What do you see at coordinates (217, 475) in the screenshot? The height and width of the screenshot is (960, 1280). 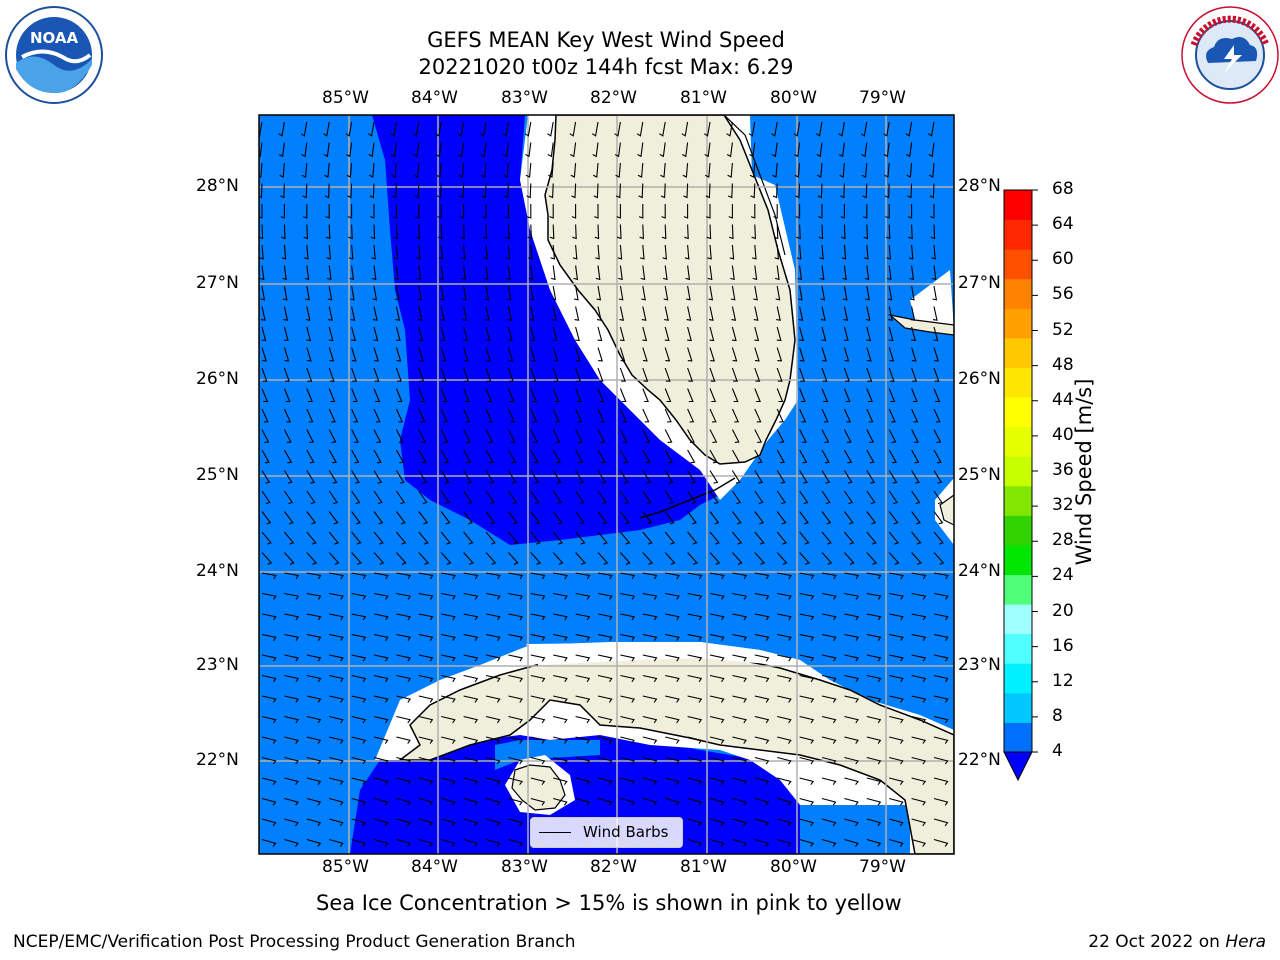 I see `lat-label-left: 25°N` at bounding box center [217, 475].